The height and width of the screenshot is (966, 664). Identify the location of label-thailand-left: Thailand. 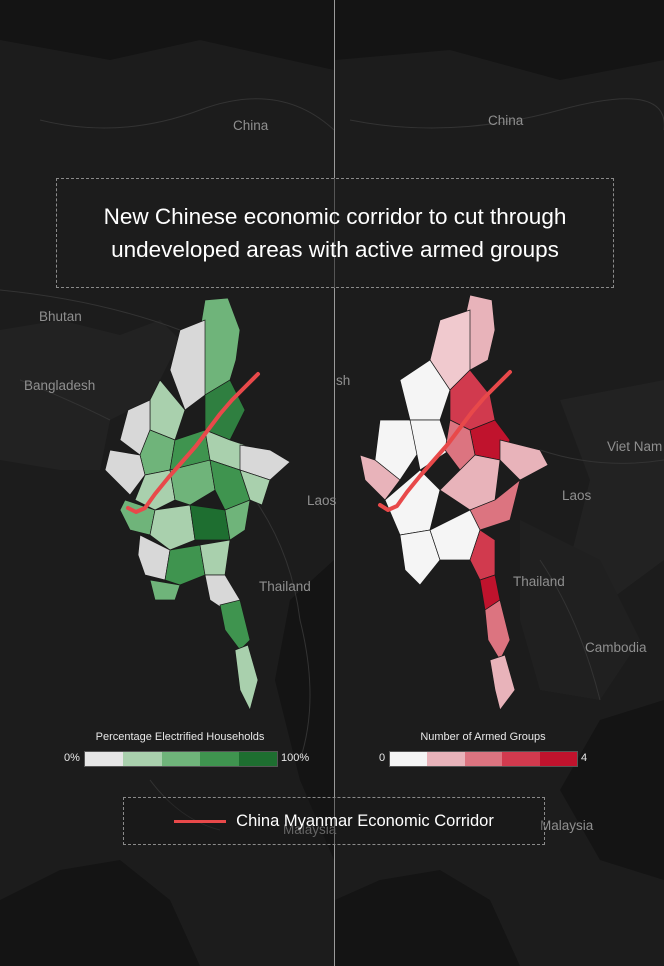
(285, 586).